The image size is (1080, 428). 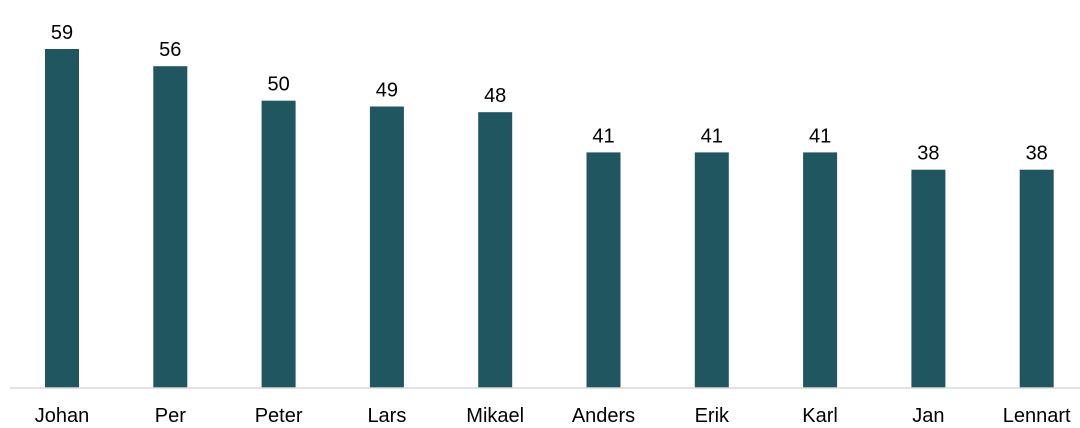 I want to click on bar-lars, so click(x=386, y=247).